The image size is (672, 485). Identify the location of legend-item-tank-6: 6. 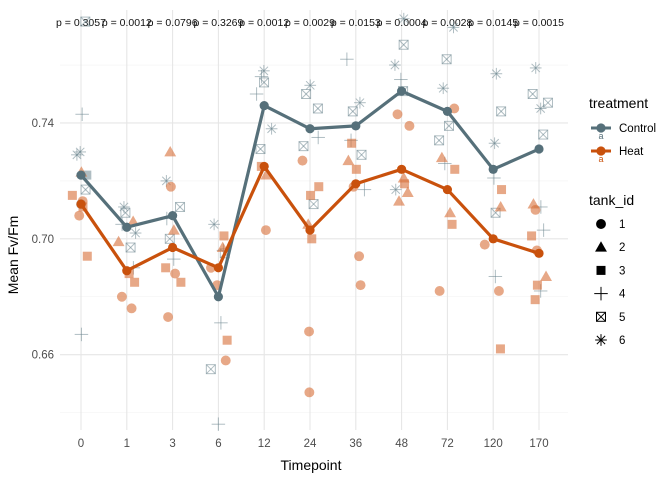
(610, 340).